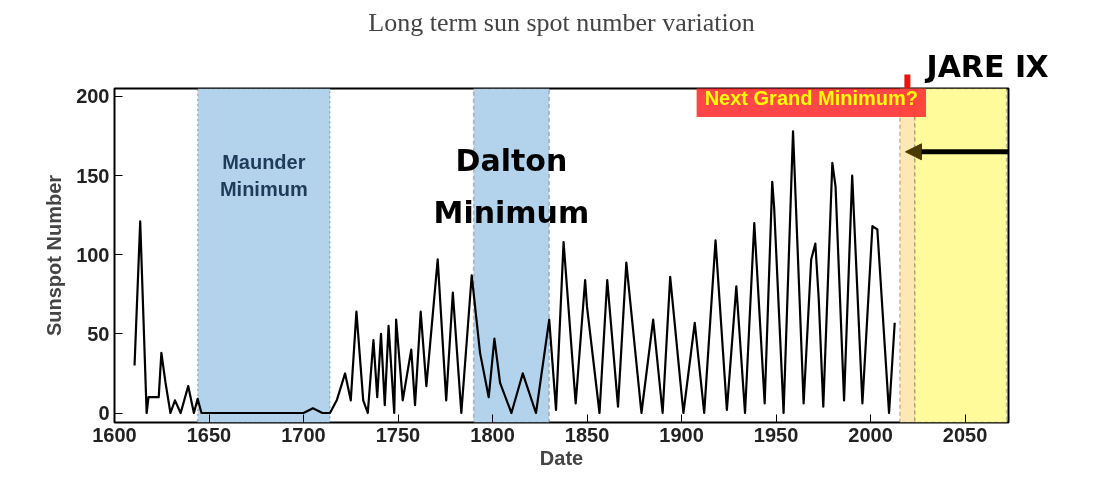  I want to click on x-tick-label: 1750, so click(398, 434).